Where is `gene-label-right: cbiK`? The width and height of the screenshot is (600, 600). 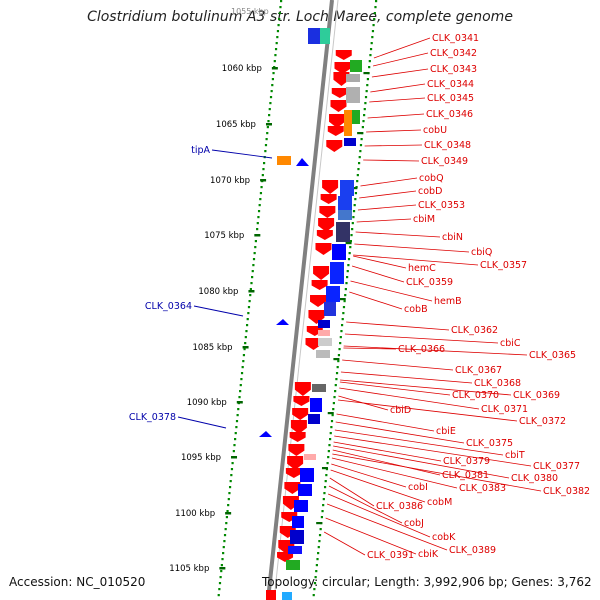 gene-label-right: cbiK is located at coordinates (428, 554).